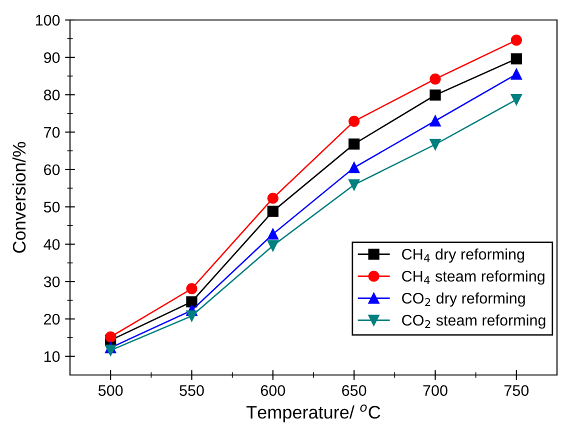 The image size is (573, 430). What do you see at coordinates (52, 244) in the screenshot?
I see `y-tick-label: 40` at bounding box center [52, 244].